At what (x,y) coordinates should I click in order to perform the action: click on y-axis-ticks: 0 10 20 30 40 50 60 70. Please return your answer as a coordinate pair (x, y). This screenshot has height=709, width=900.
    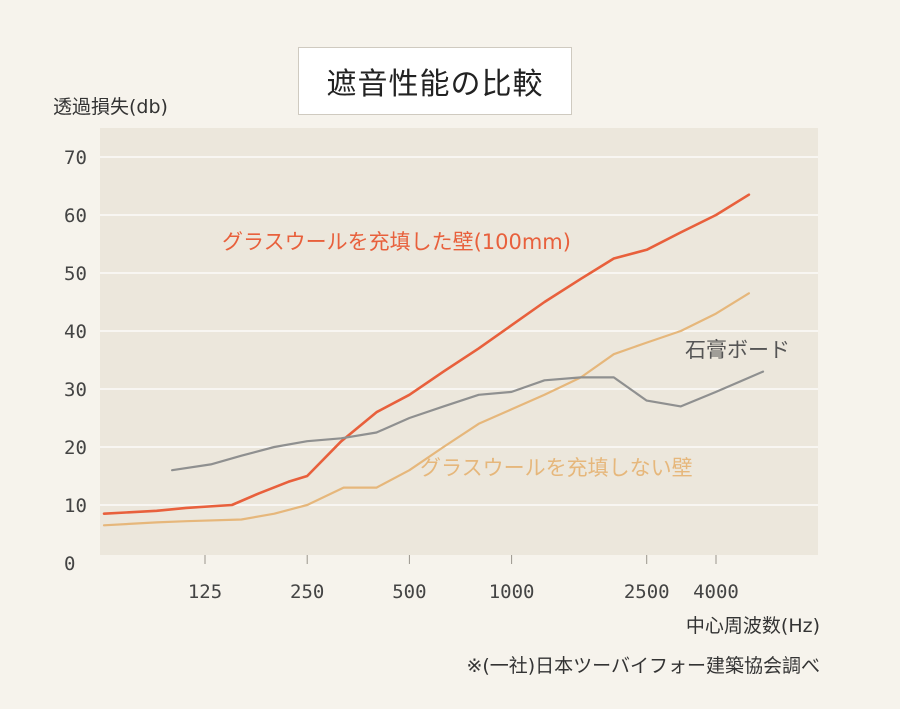
    Looking at the image, I should click on (75, 361).